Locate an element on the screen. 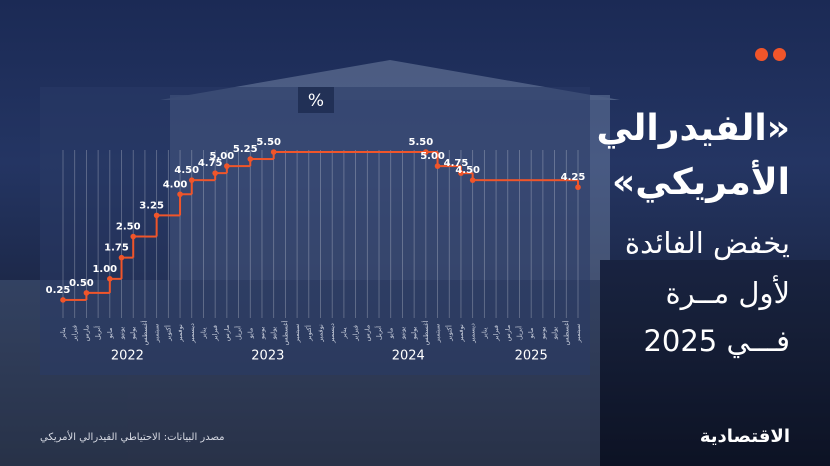 Image resolution: width=830 pixels, height=466 pixels. headline-line: فـــي 2025 is located at coordinates (716, 341).